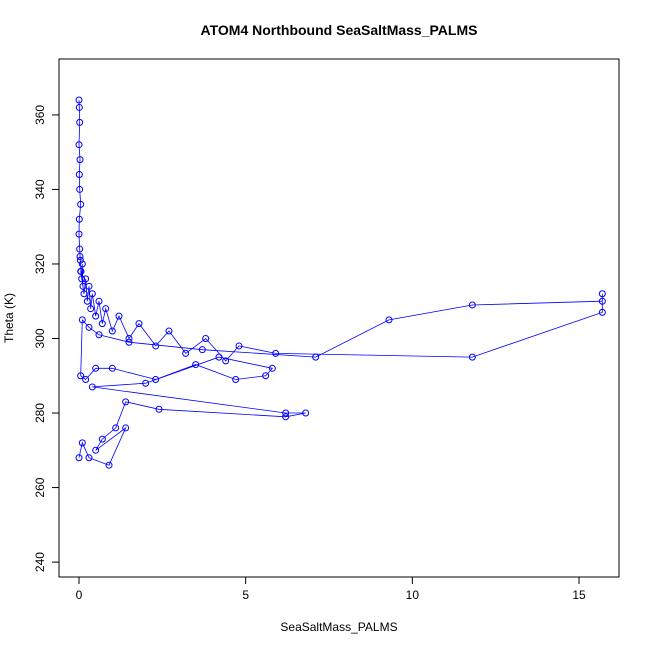  What do you see at coordinates (40, 338) in the screenshot?
I see `y-tick-label: 300` at bounding box center [40, 338].